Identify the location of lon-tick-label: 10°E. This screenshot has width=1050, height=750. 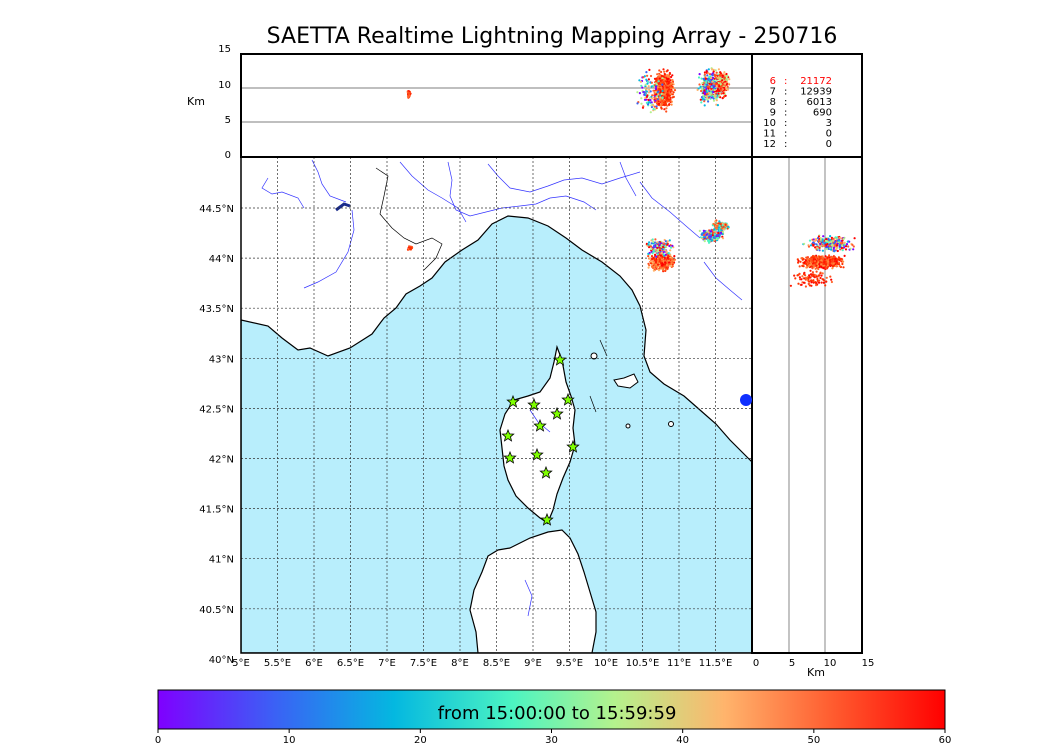
(606, 663).